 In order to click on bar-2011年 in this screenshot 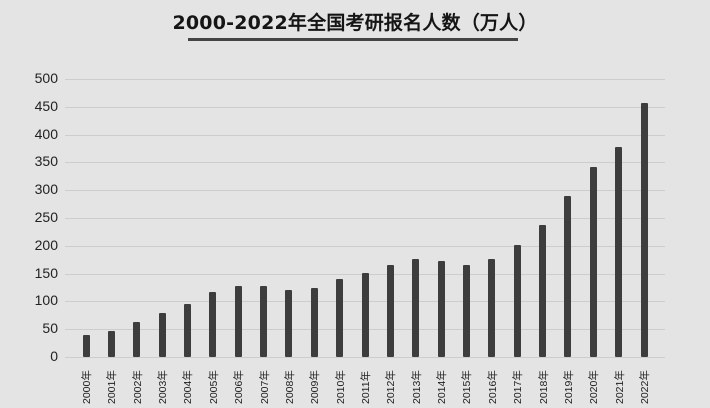, I will do `click(365, 315)`.